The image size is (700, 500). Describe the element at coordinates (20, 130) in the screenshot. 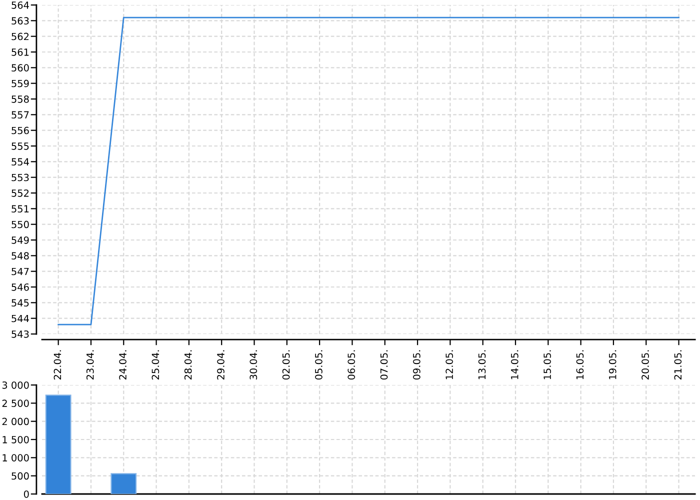

I see `y-tick-label: 556` at that location.